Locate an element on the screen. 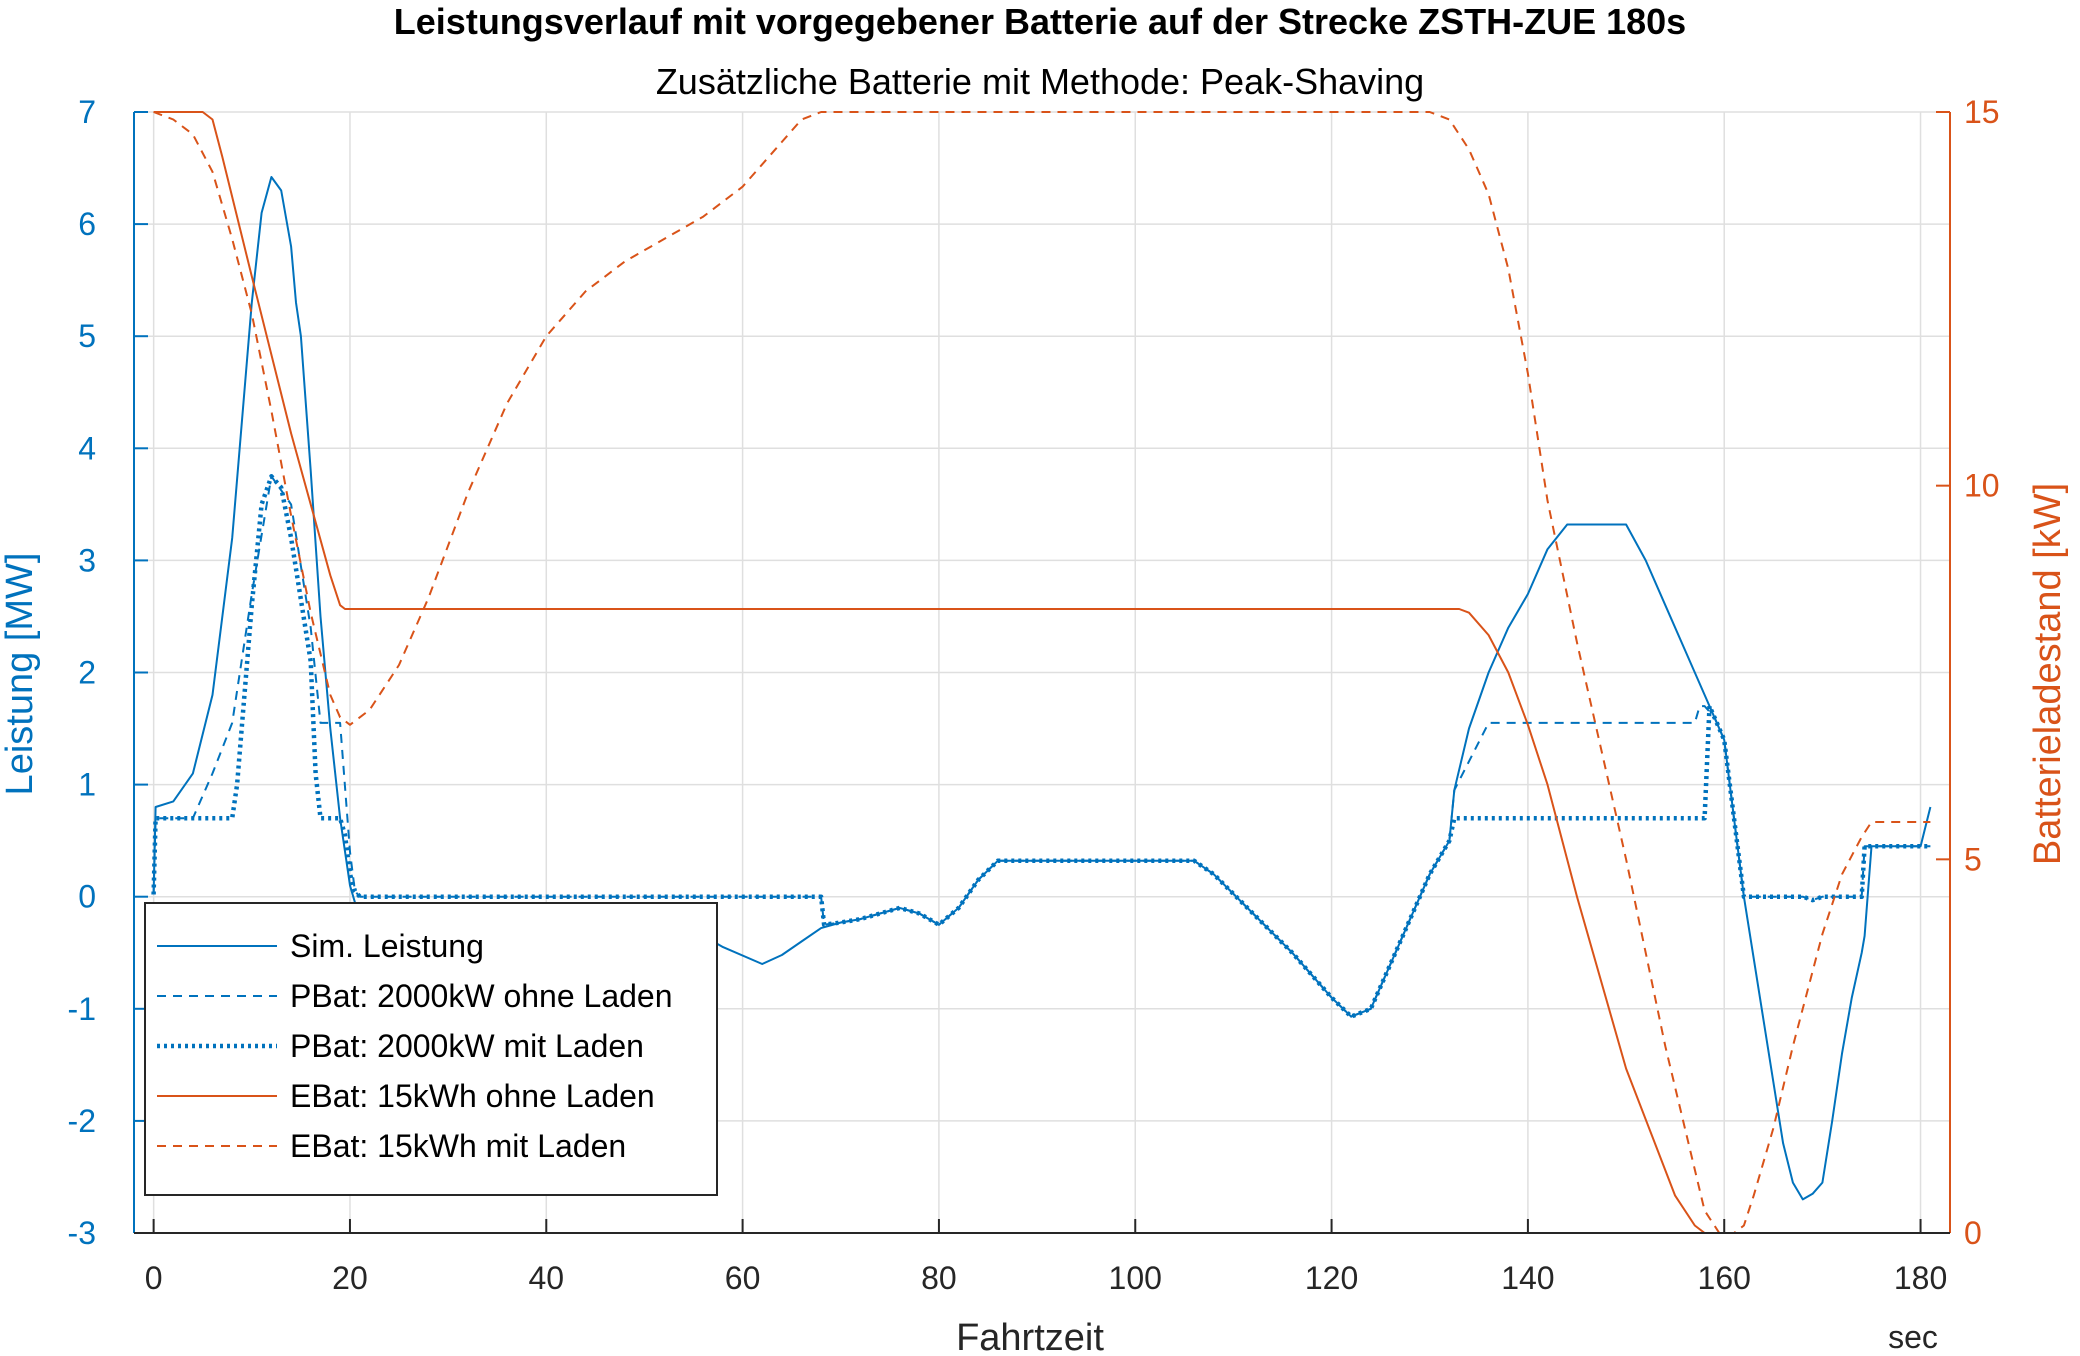 This screenshot has width=2080, height=1356. y-left-tick-label: 4 is located at coordinates (87, 448).